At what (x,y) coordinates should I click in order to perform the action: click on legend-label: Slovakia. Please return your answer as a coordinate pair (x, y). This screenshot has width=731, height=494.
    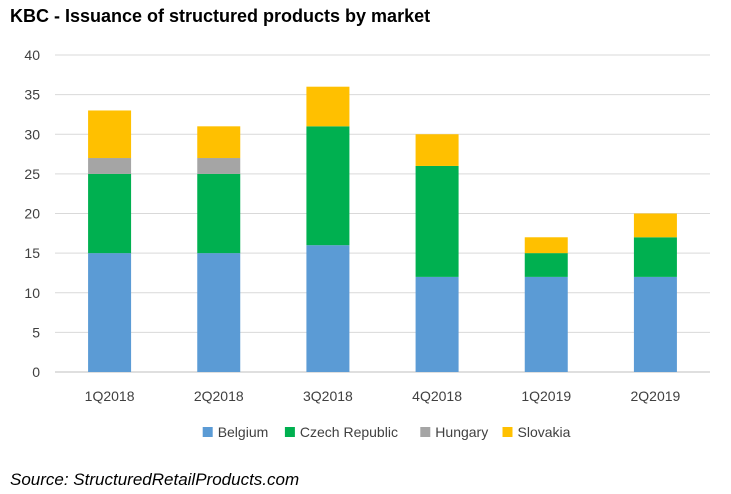
    Looking at the image, I should click on (544, 432).